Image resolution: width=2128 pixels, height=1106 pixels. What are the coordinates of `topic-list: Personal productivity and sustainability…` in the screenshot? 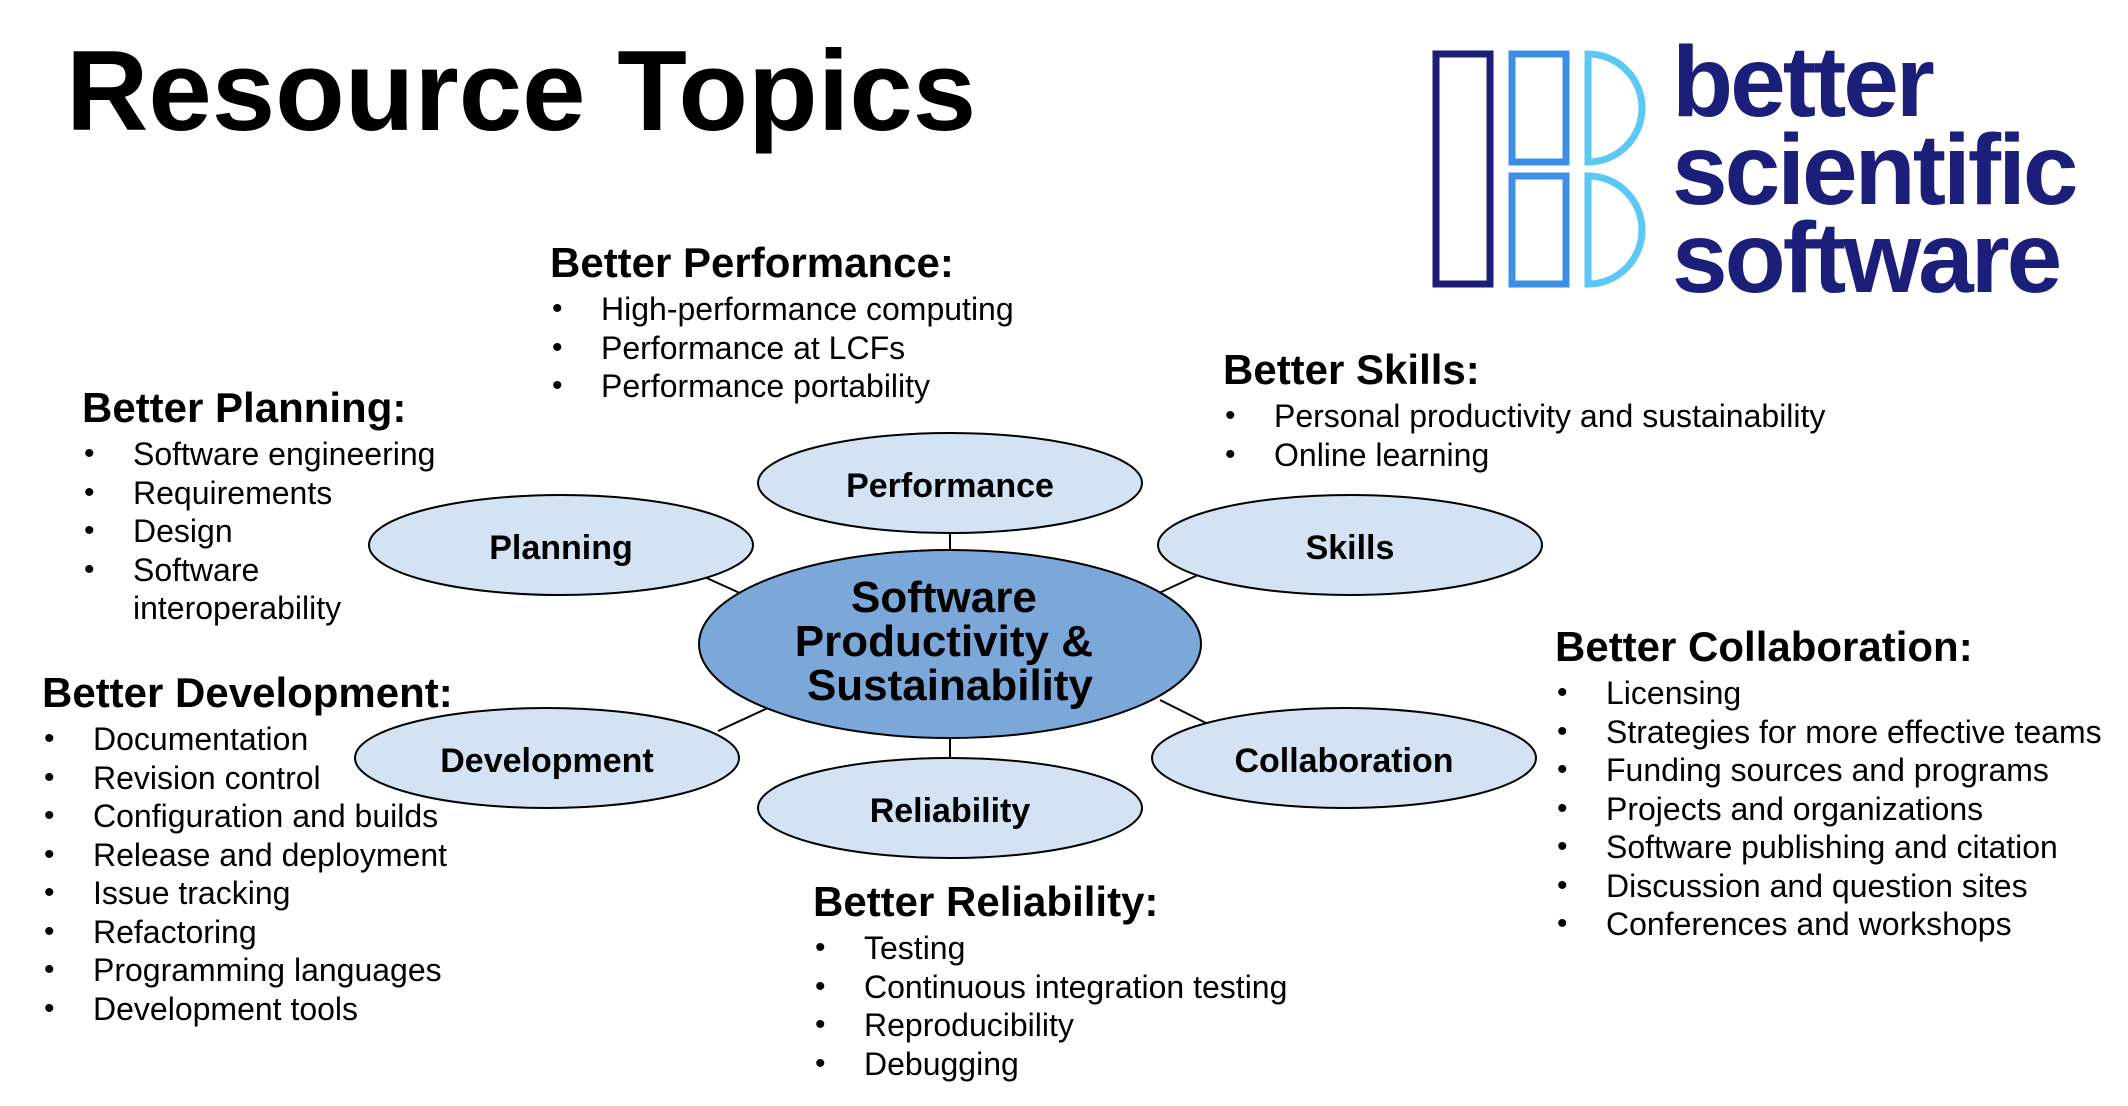 It's located at (1543, 435).